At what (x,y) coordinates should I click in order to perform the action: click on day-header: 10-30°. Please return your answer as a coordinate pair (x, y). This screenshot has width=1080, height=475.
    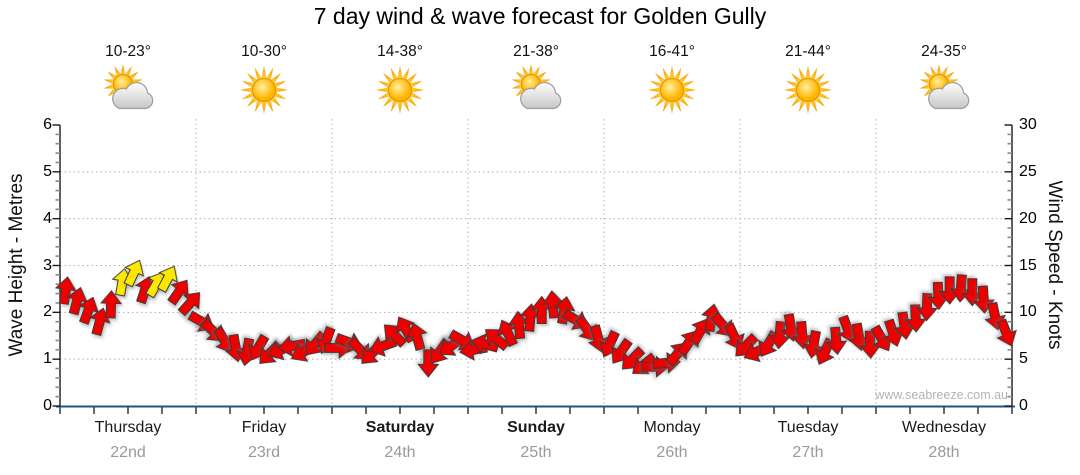
    Looking at the image, I should click on (264, 82).